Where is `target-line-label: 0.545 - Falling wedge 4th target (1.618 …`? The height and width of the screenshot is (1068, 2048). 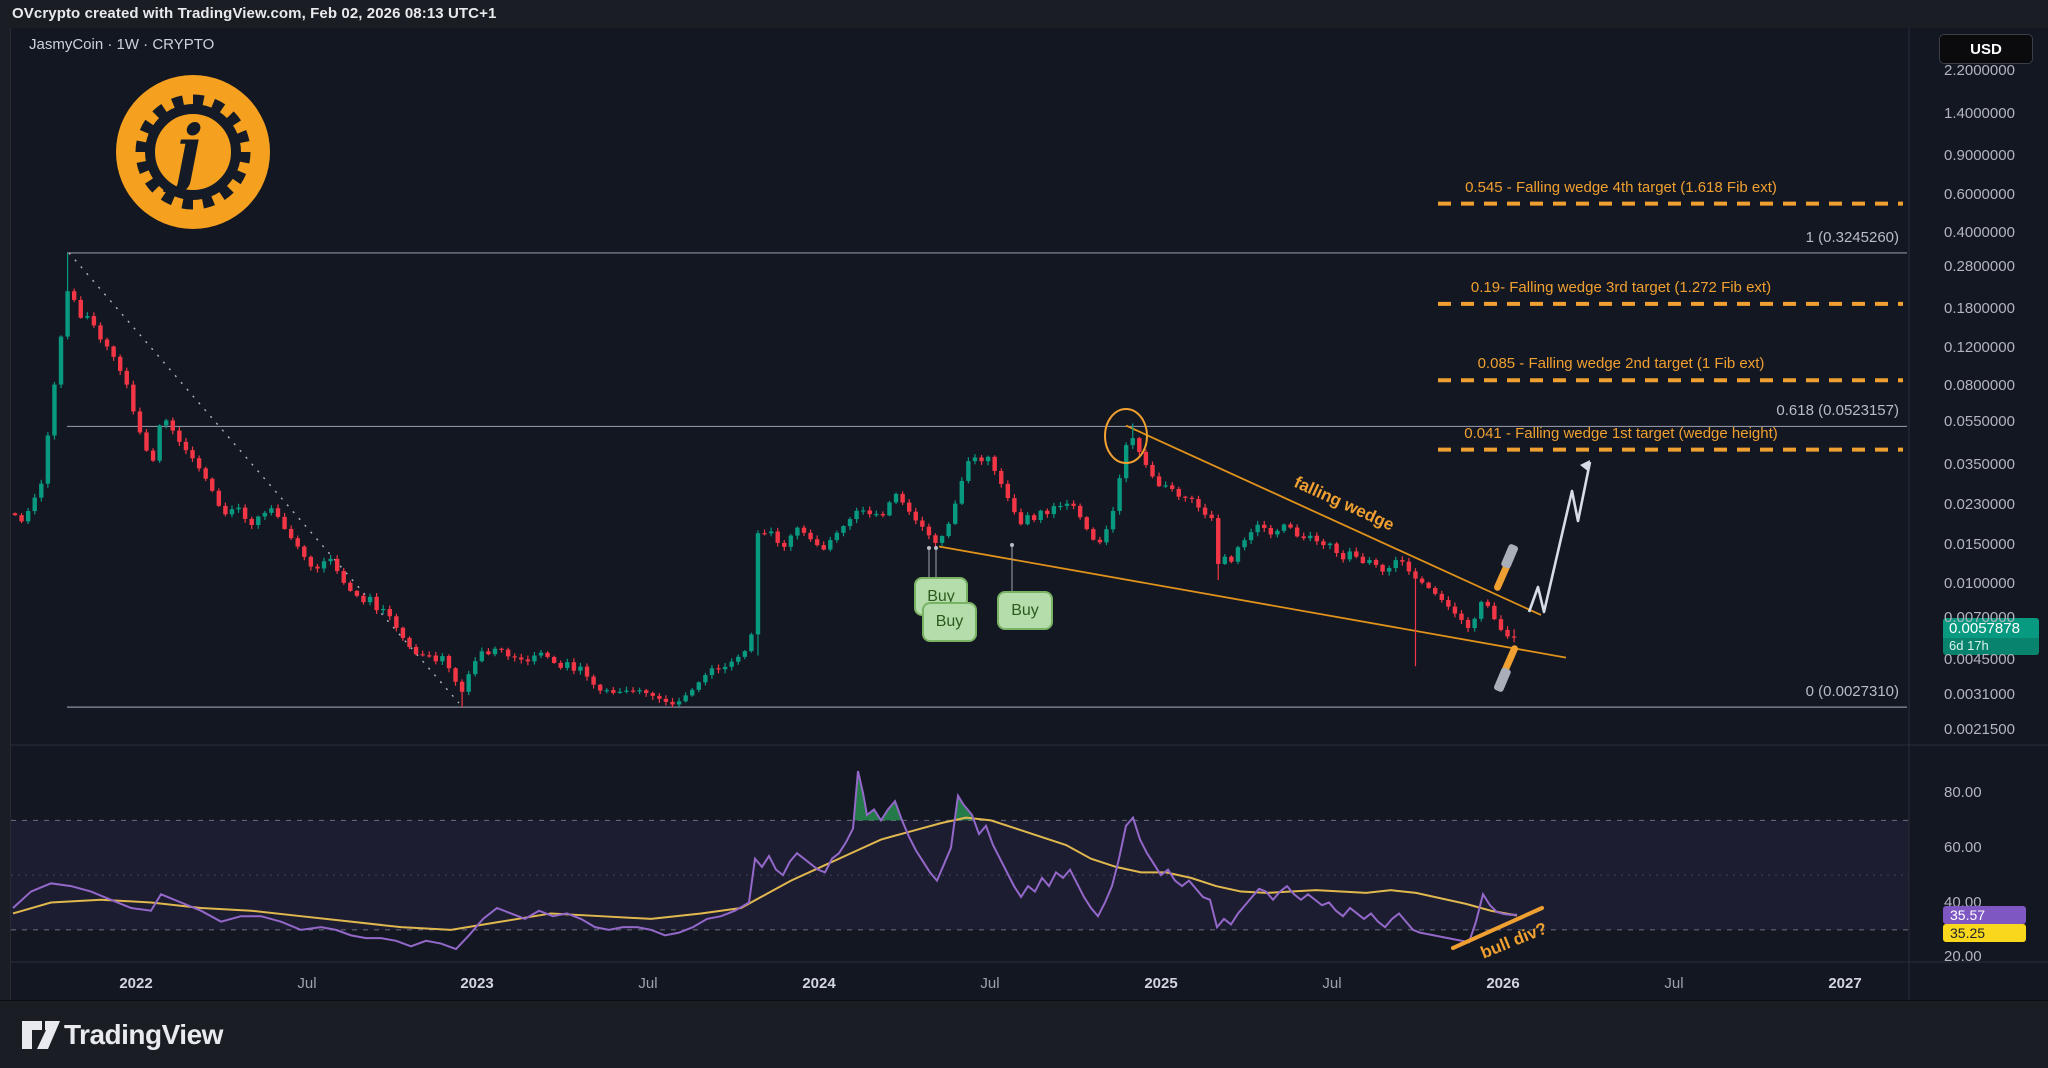 target-line-label: 0.545 - Falling wedge 4th target (1.618 … is located at coordinates (1621, 187).